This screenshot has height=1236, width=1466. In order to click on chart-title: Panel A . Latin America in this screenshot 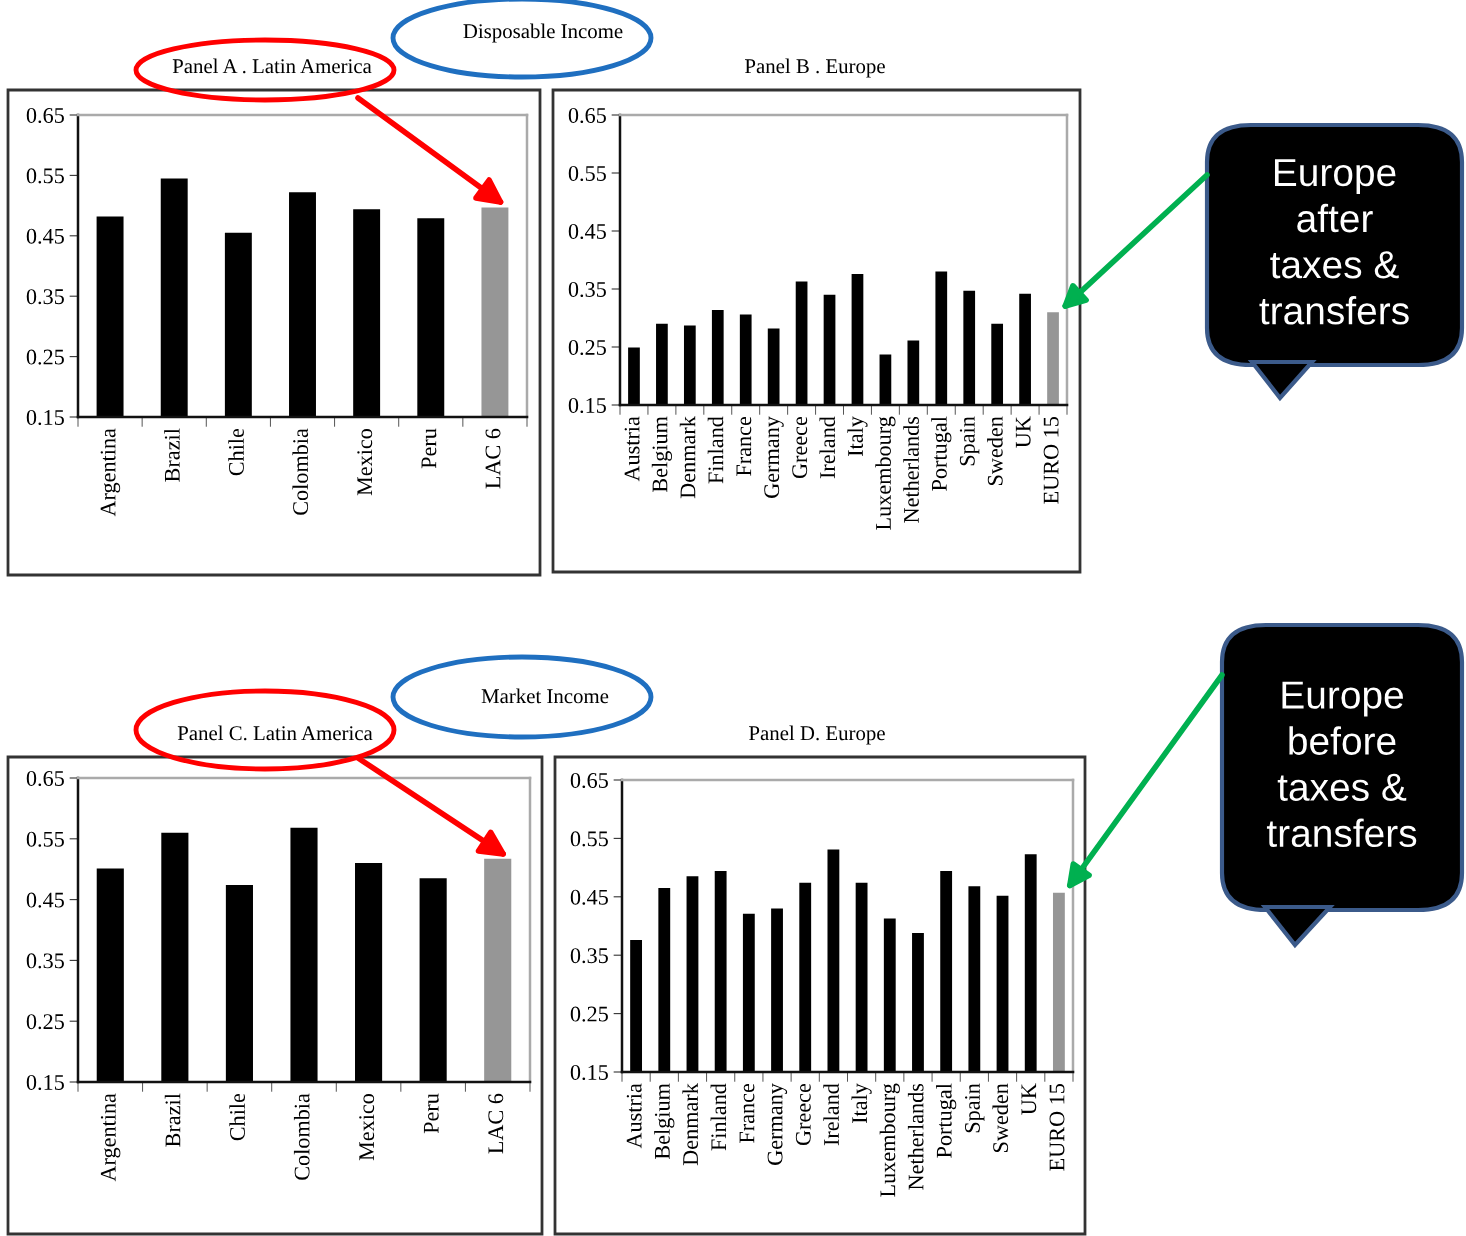, I will do `click(272, 66)`.